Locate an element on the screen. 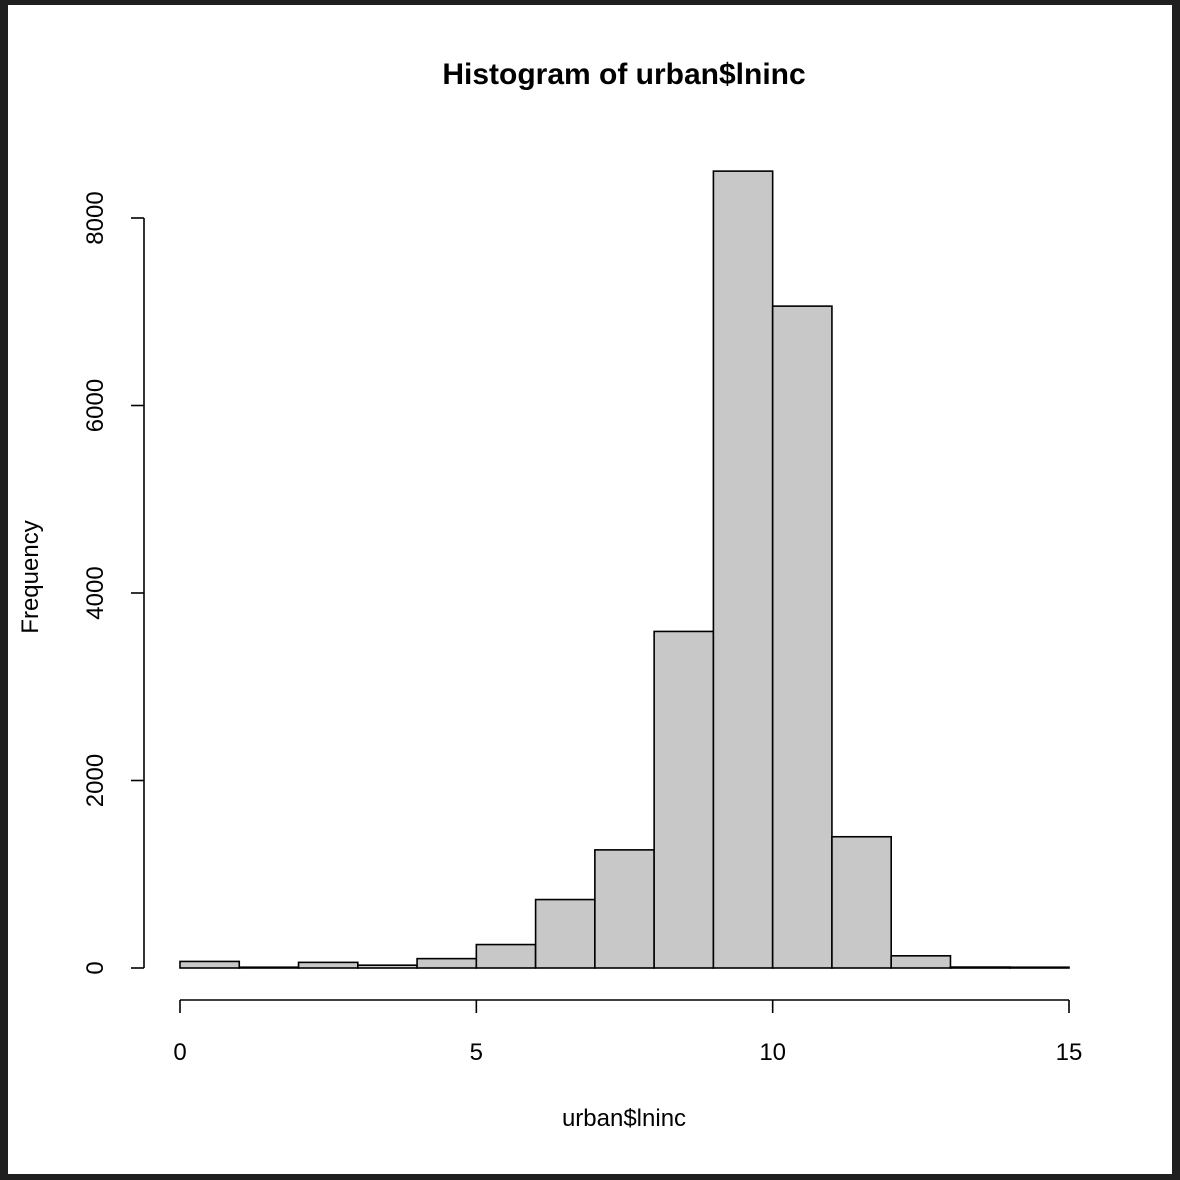 The height and width of the screenshot is (1180, 1180). x-tick-label: 15 is located at coordinates (1069, 1052).